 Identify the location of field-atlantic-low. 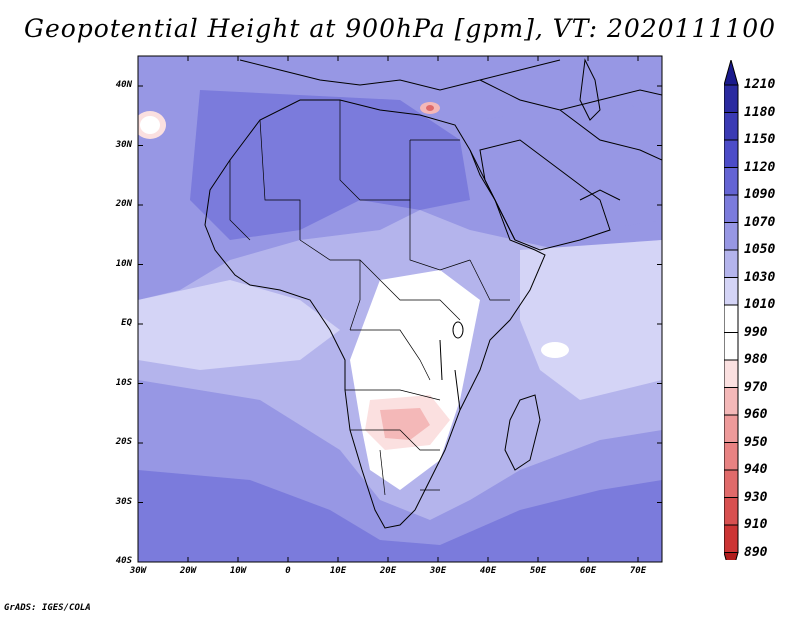
(239, 325).